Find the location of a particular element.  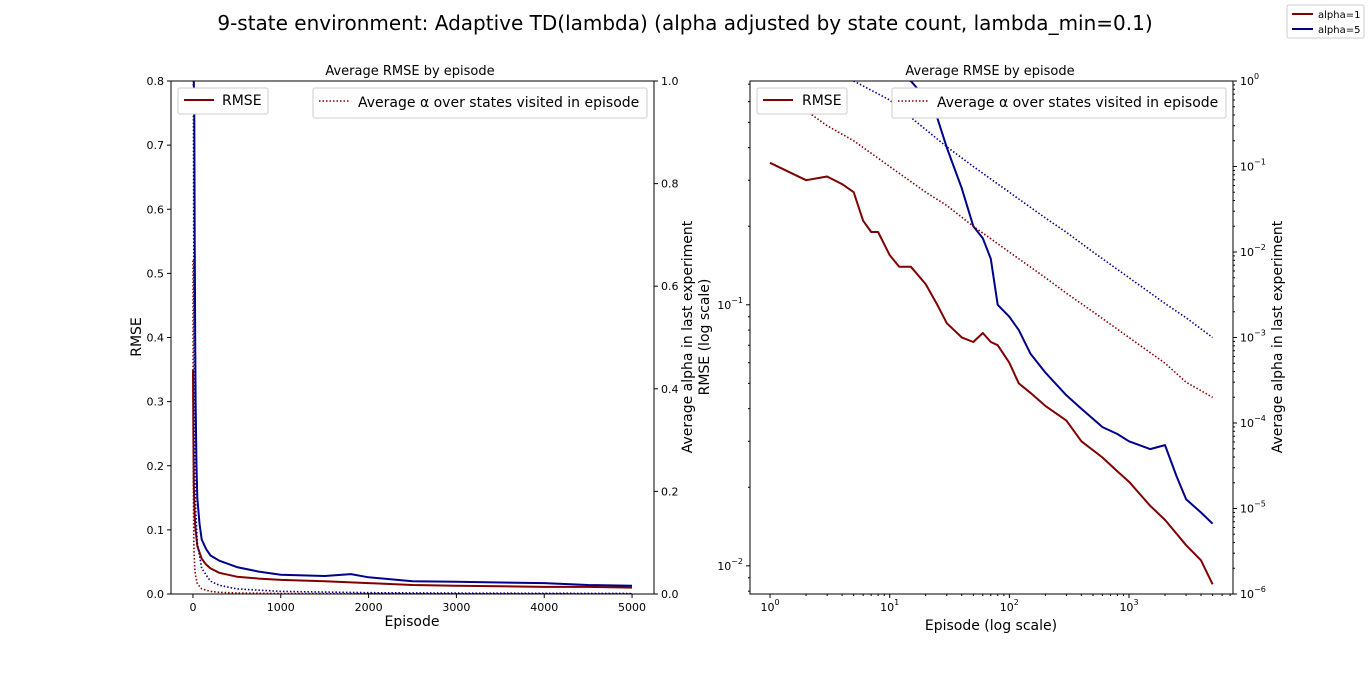

left-legend-alpha: Average α over states visited in episode is located at coordinates (480, 103).